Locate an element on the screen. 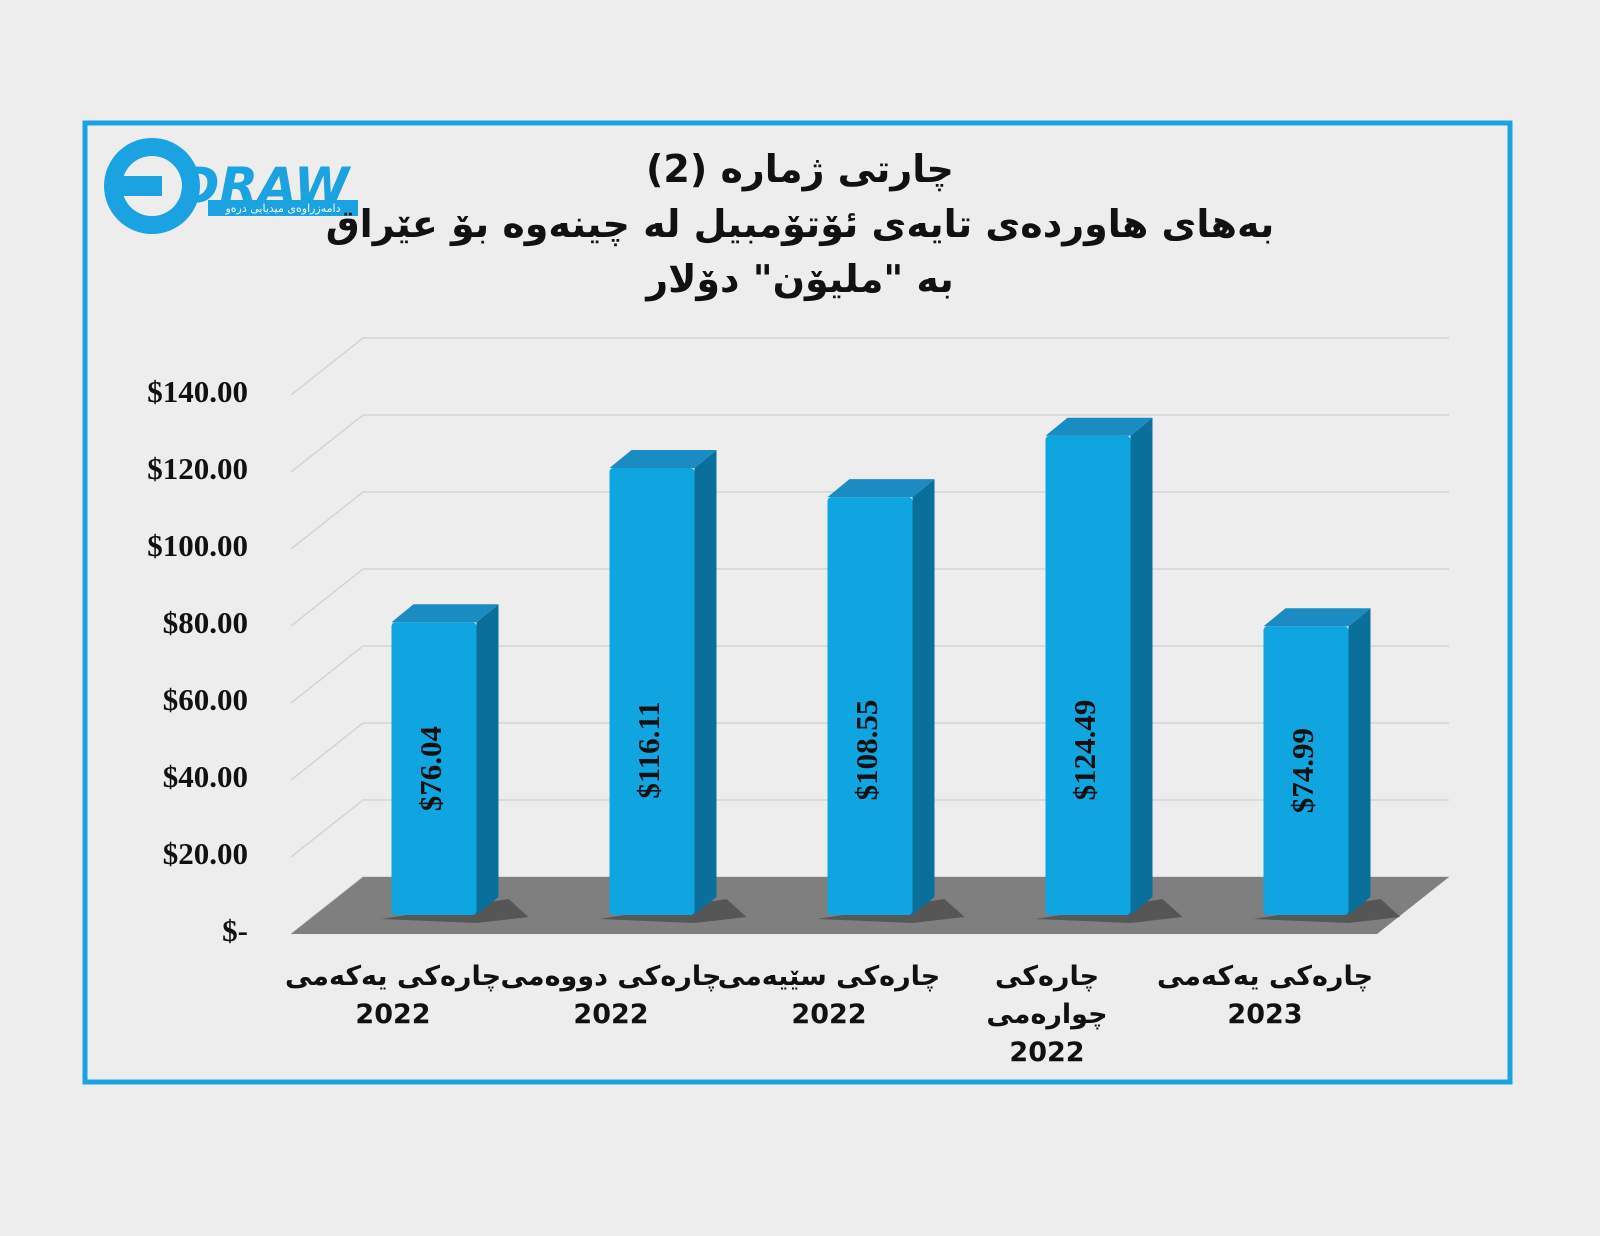  logo-tagline: دامەزراوەی میدیایی درەو is located at coordinates (282, 208).